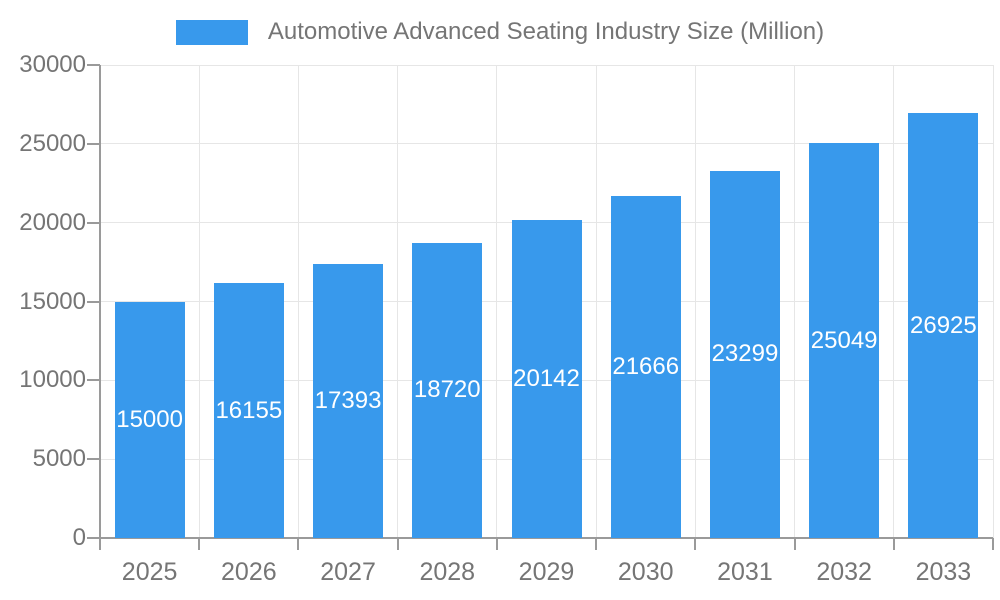 This screenshot has height=600, width=1000. What do you see at coordinates (52, 143) in the screenshot?
I see `y-tick-label: 25000` at bounding box center [52, 143].